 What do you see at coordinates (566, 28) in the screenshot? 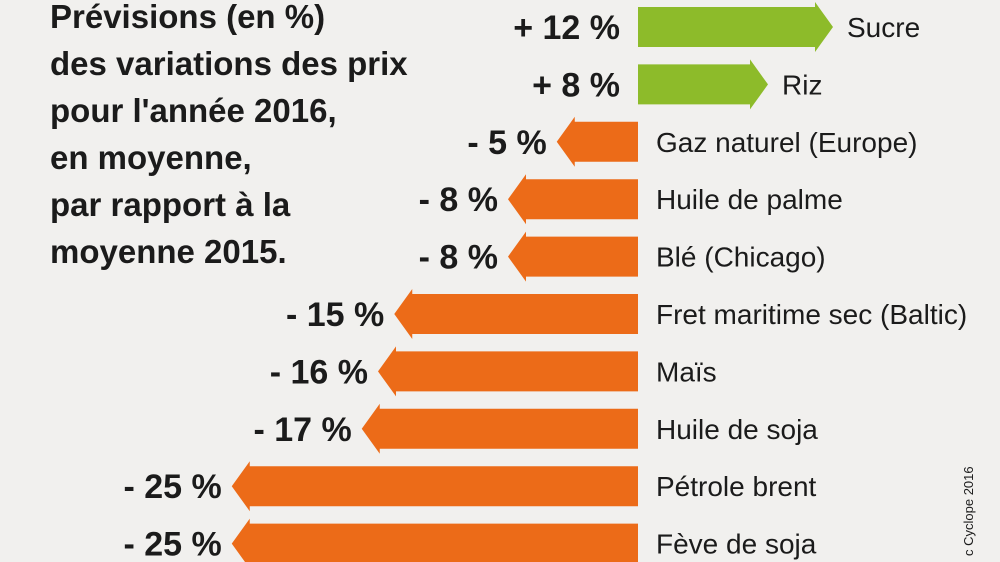
I see `value-label: + 12 %` at bounding box center [566, 28].